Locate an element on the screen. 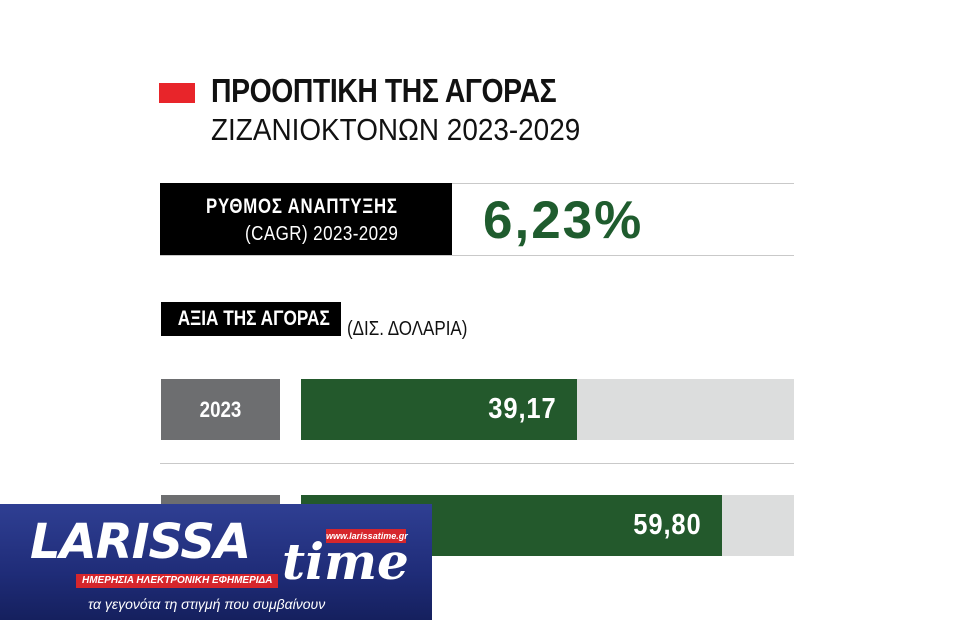 This screenshot has height=620, width=960. year-label: 2023 is located at coordinates (220, 409).